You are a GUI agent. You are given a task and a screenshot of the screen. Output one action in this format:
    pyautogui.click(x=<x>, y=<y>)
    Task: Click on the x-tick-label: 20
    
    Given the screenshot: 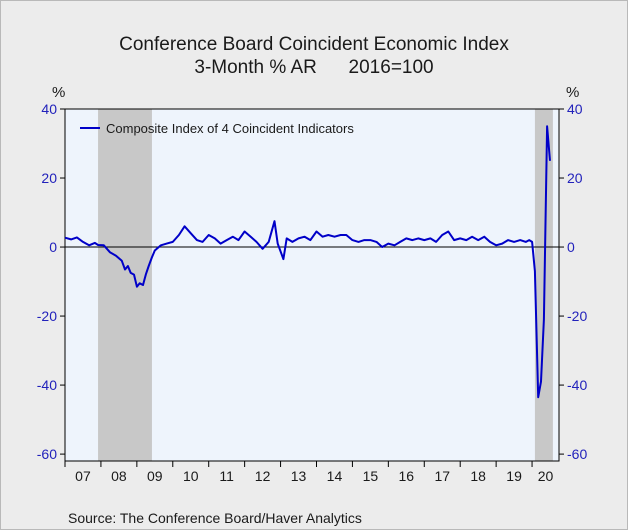 What is the action you would take?
    pyautogui.click(x=546, y=476)
    